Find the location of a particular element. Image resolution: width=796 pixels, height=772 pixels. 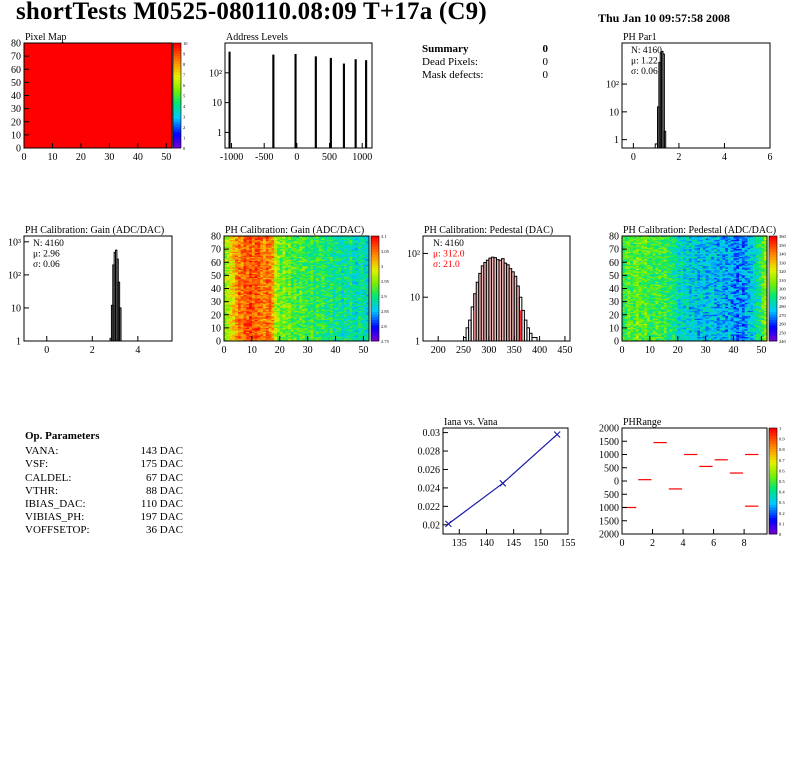

y-tick-label: 70 is located at coordinates (16, 57).